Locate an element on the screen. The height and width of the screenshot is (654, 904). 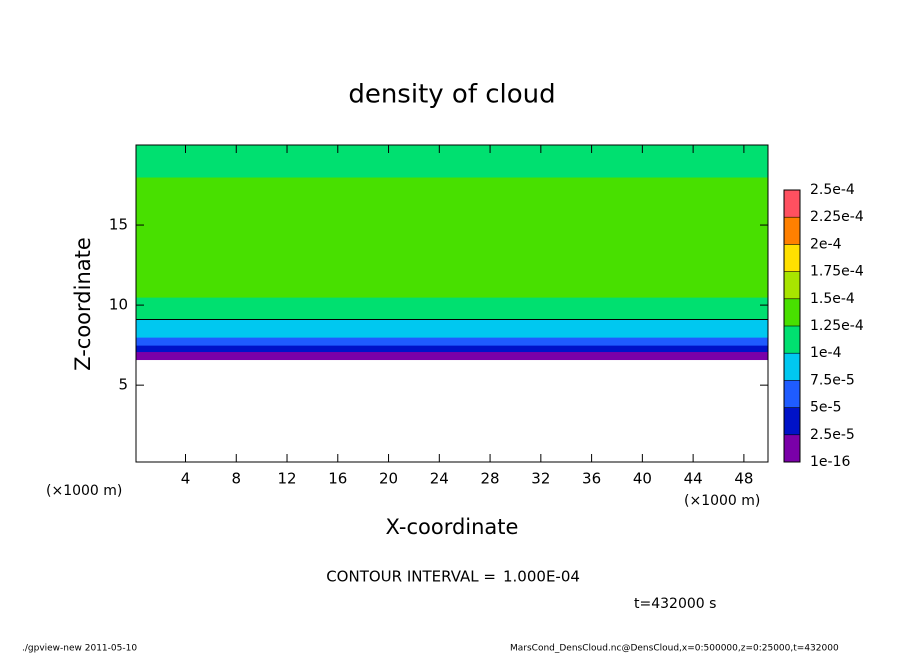
colorbar-label: 5e-5 is located at coordinates (825, 408).